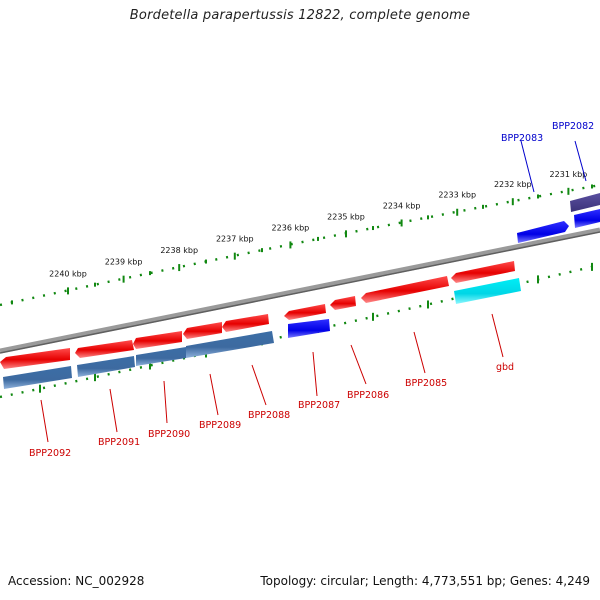  I want to click on accession-text: Accession: NC_002928, so click(76, 581).